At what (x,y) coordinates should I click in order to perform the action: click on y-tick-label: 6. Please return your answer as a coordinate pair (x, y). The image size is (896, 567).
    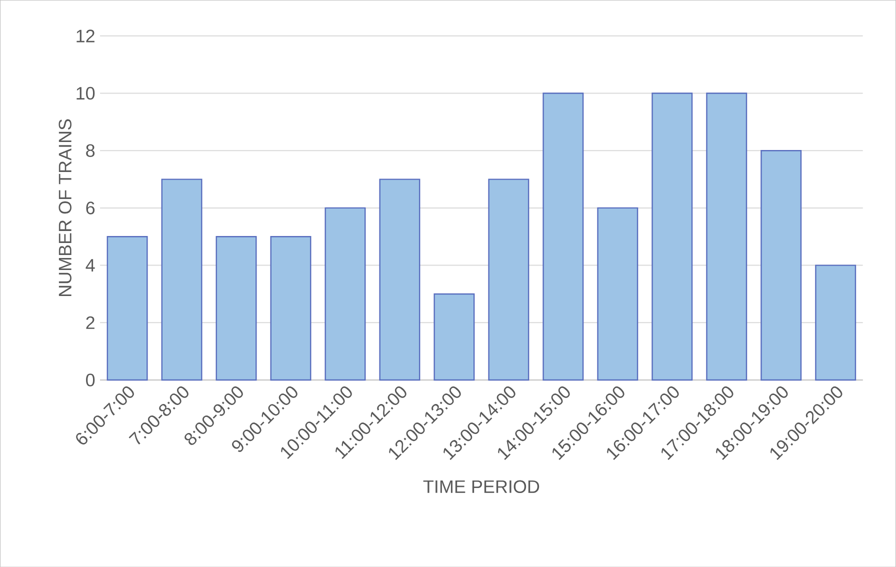
    Looking at the image, I should click on (90, 207).